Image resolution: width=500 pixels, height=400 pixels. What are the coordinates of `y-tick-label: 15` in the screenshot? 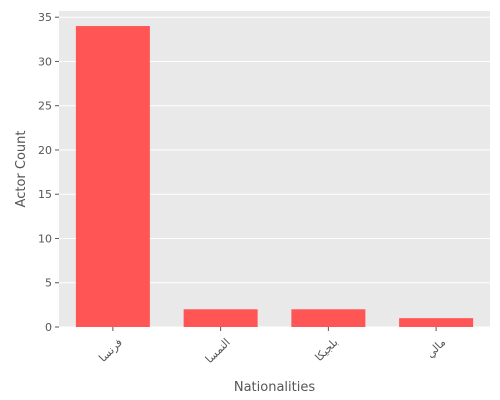 It's located at (45, 194).